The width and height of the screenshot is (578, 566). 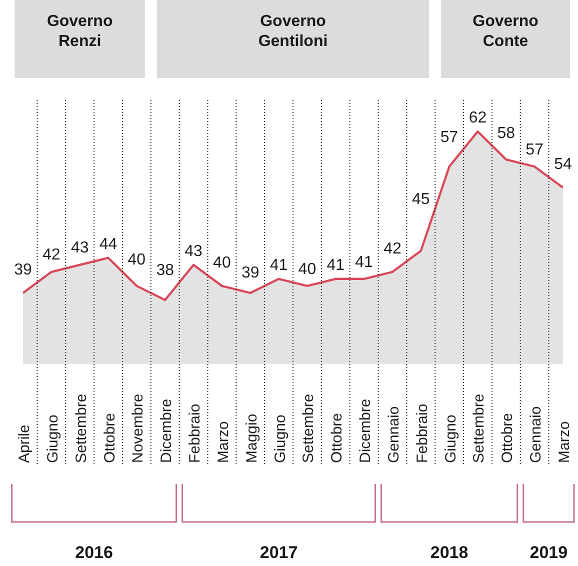 I want to click on x-tick-label: Aprile, so click(x=24, y=443).